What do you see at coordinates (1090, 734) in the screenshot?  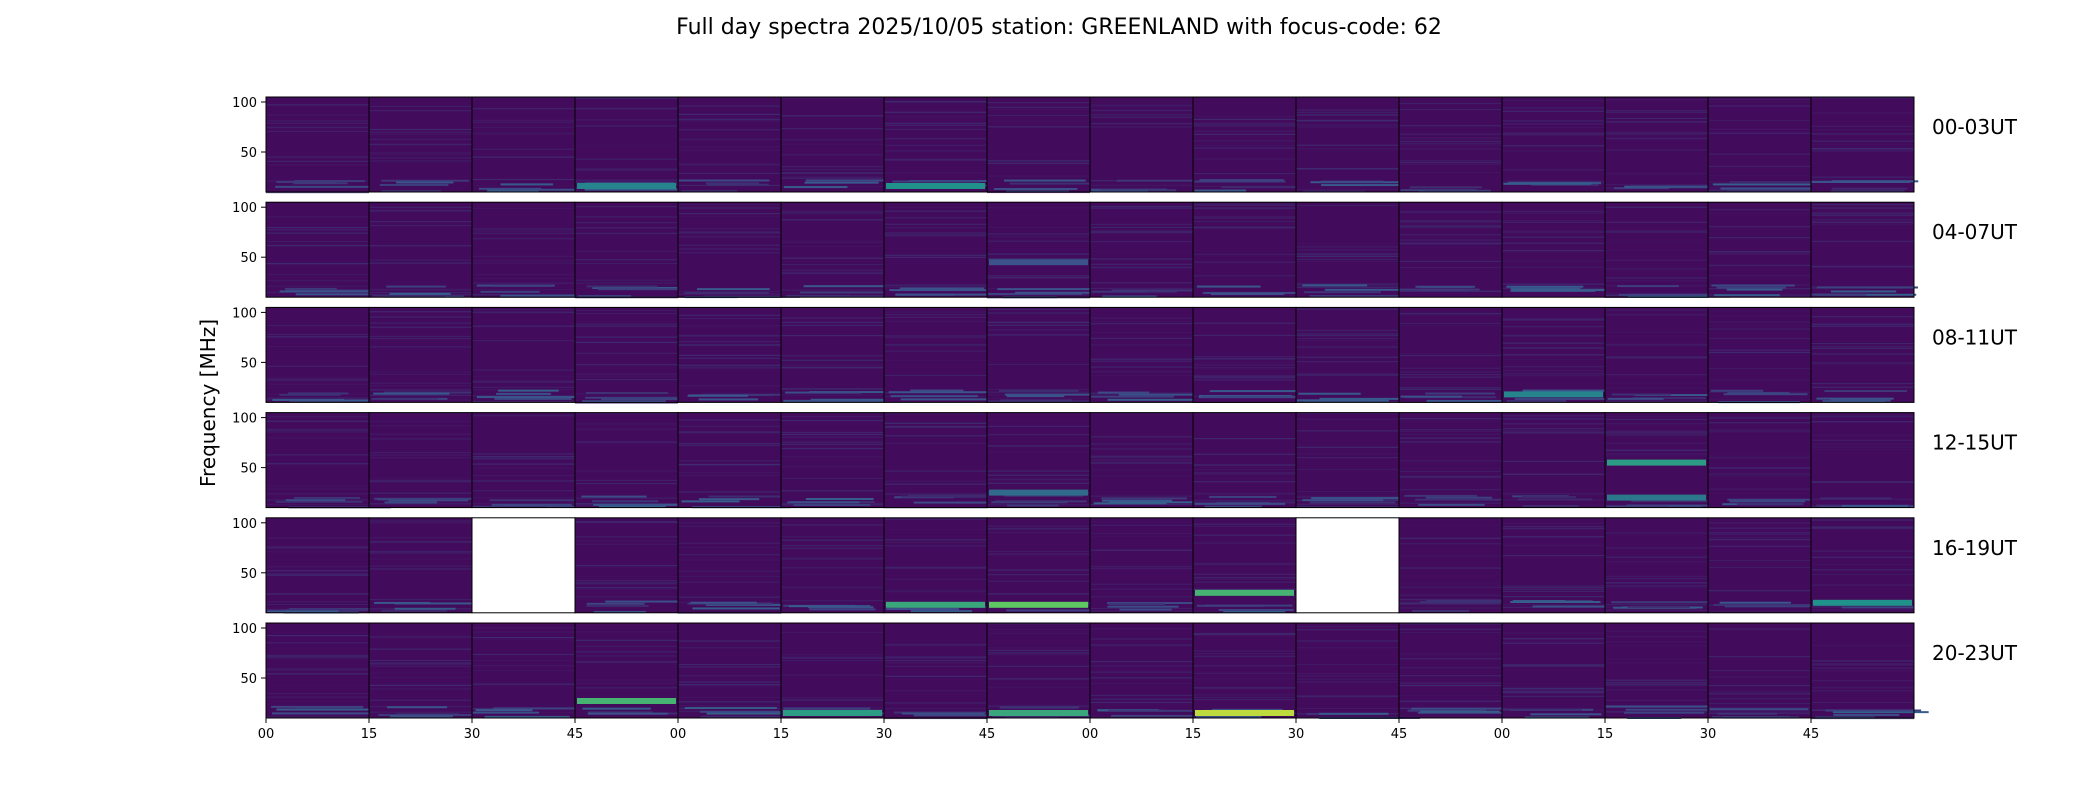 I see `x-tick-label: 00` at bounding box center [1090, 734].